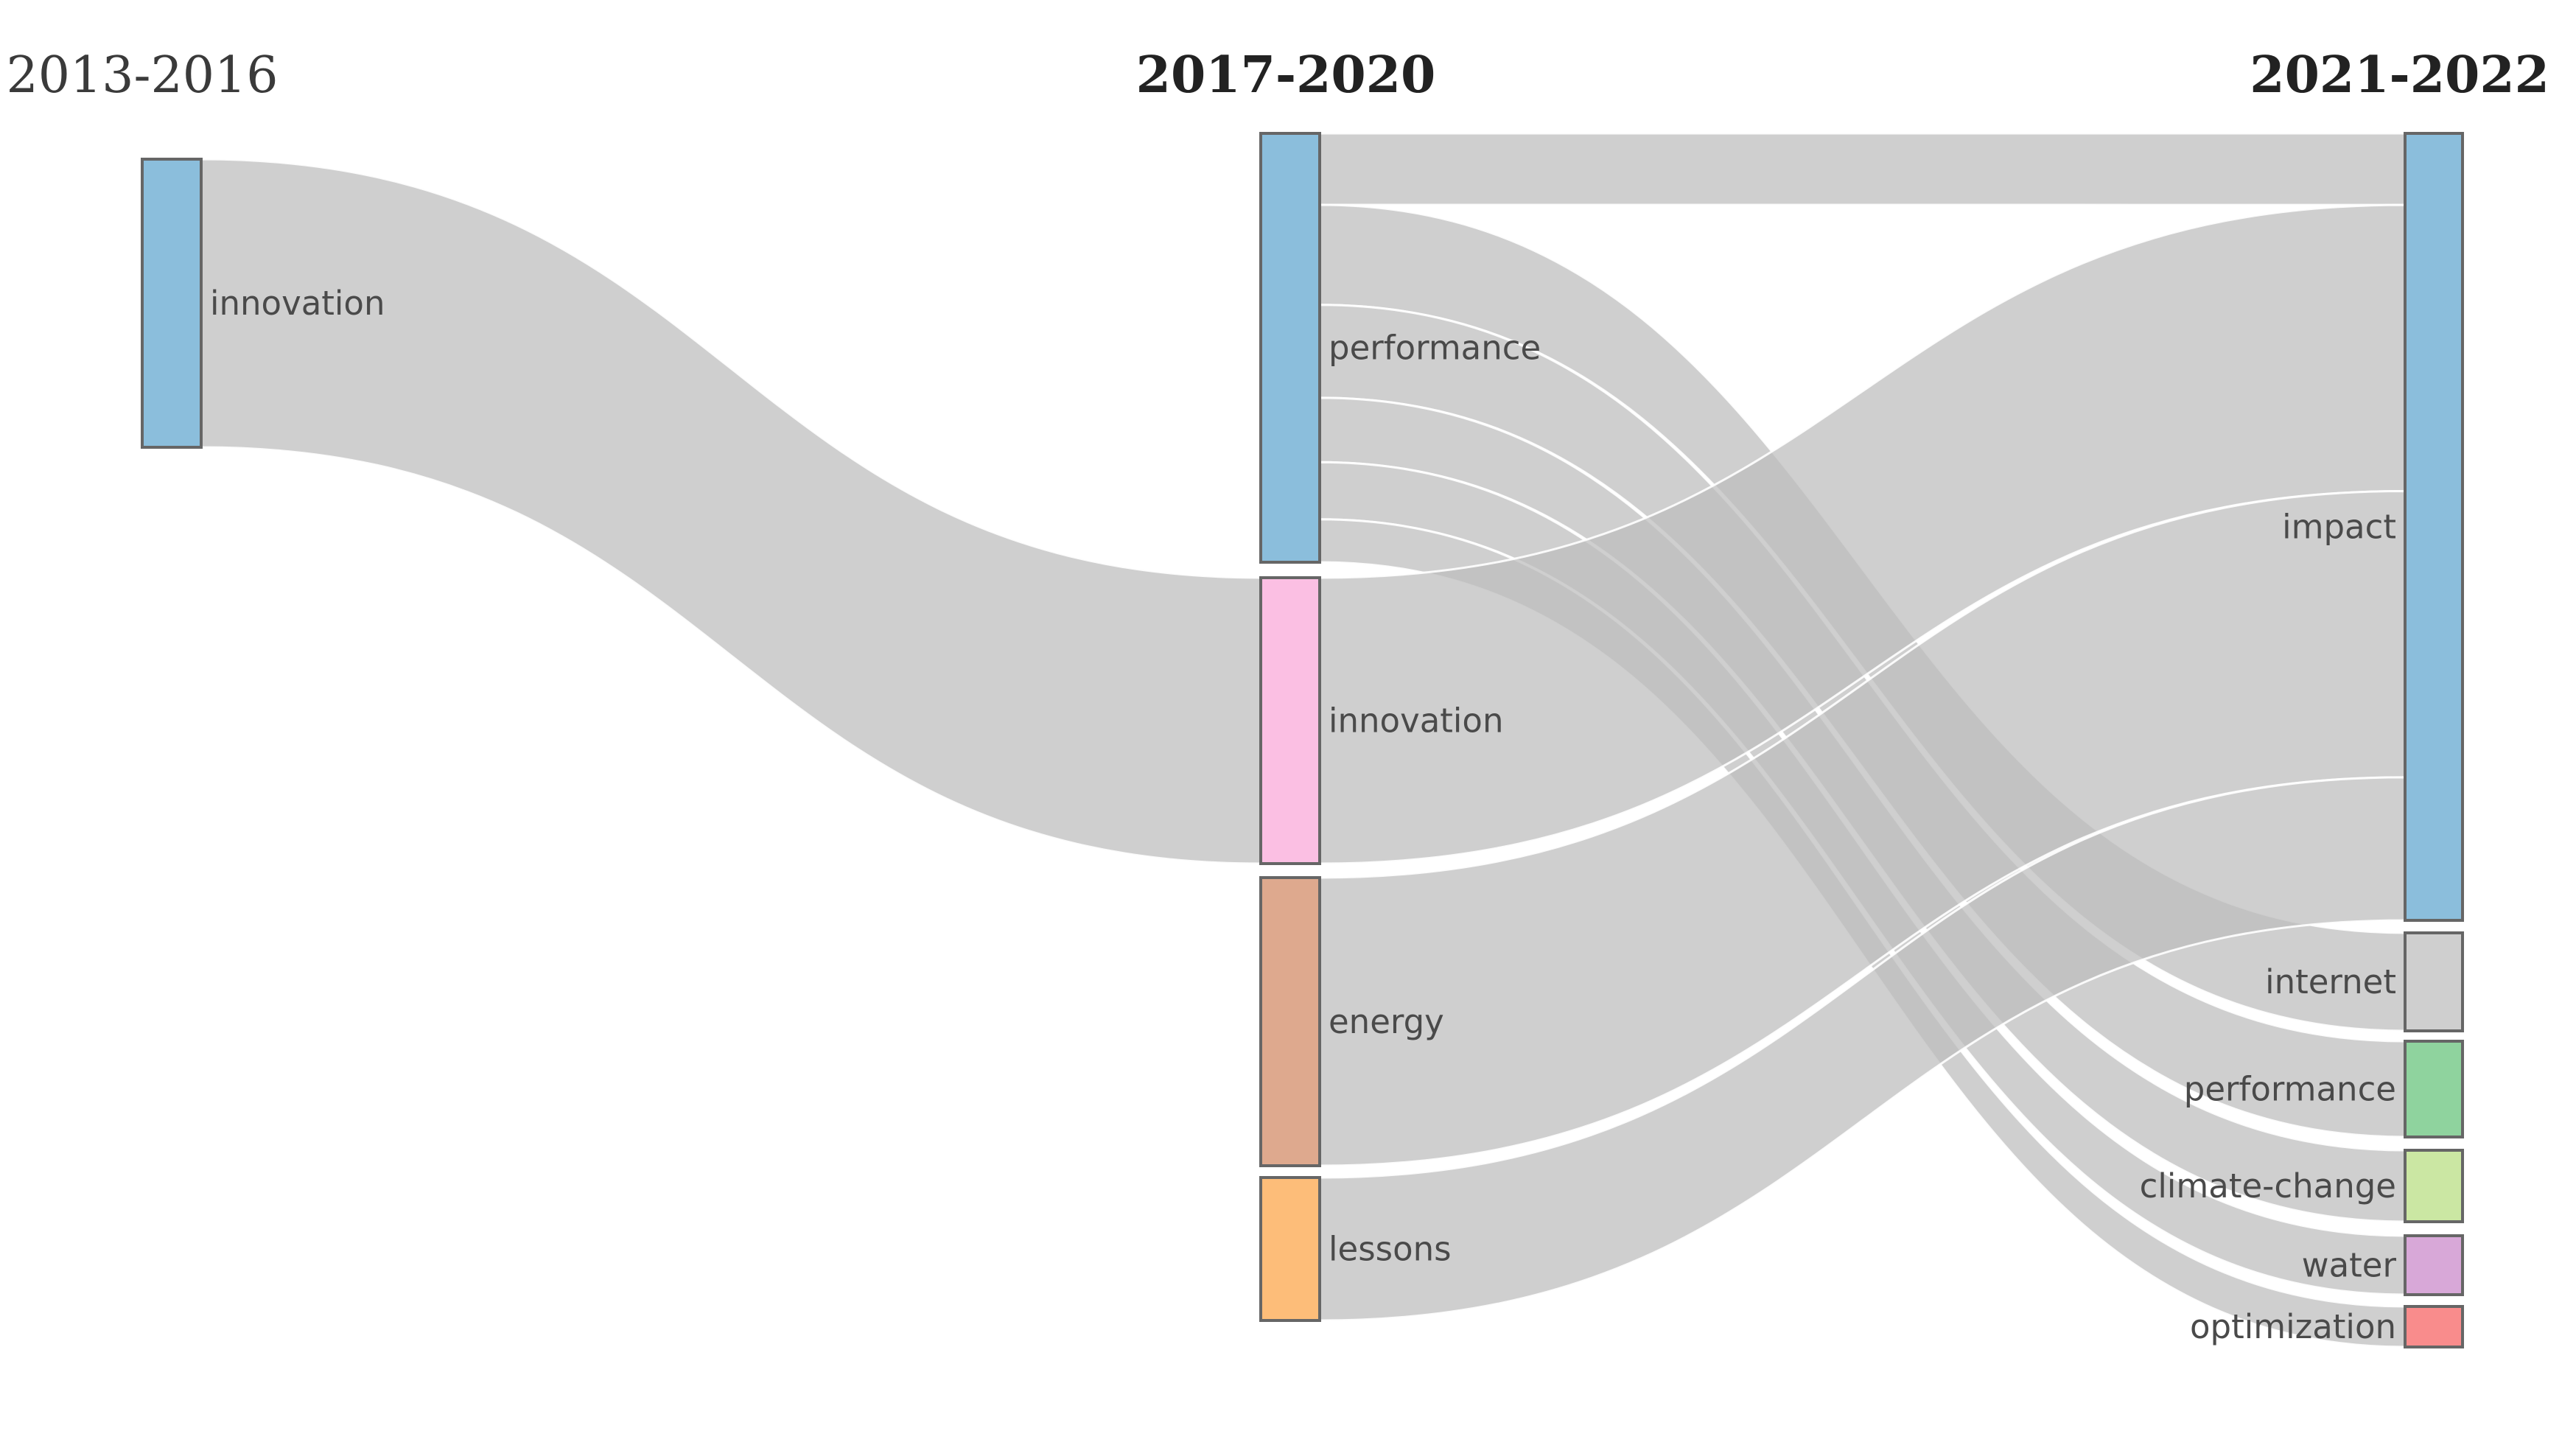 This screenshot has height=1431, width=2576. Describe the element at coordinates (1390, 1249) in the screenshot. I see `node-label-lessons: lessons` at that location.